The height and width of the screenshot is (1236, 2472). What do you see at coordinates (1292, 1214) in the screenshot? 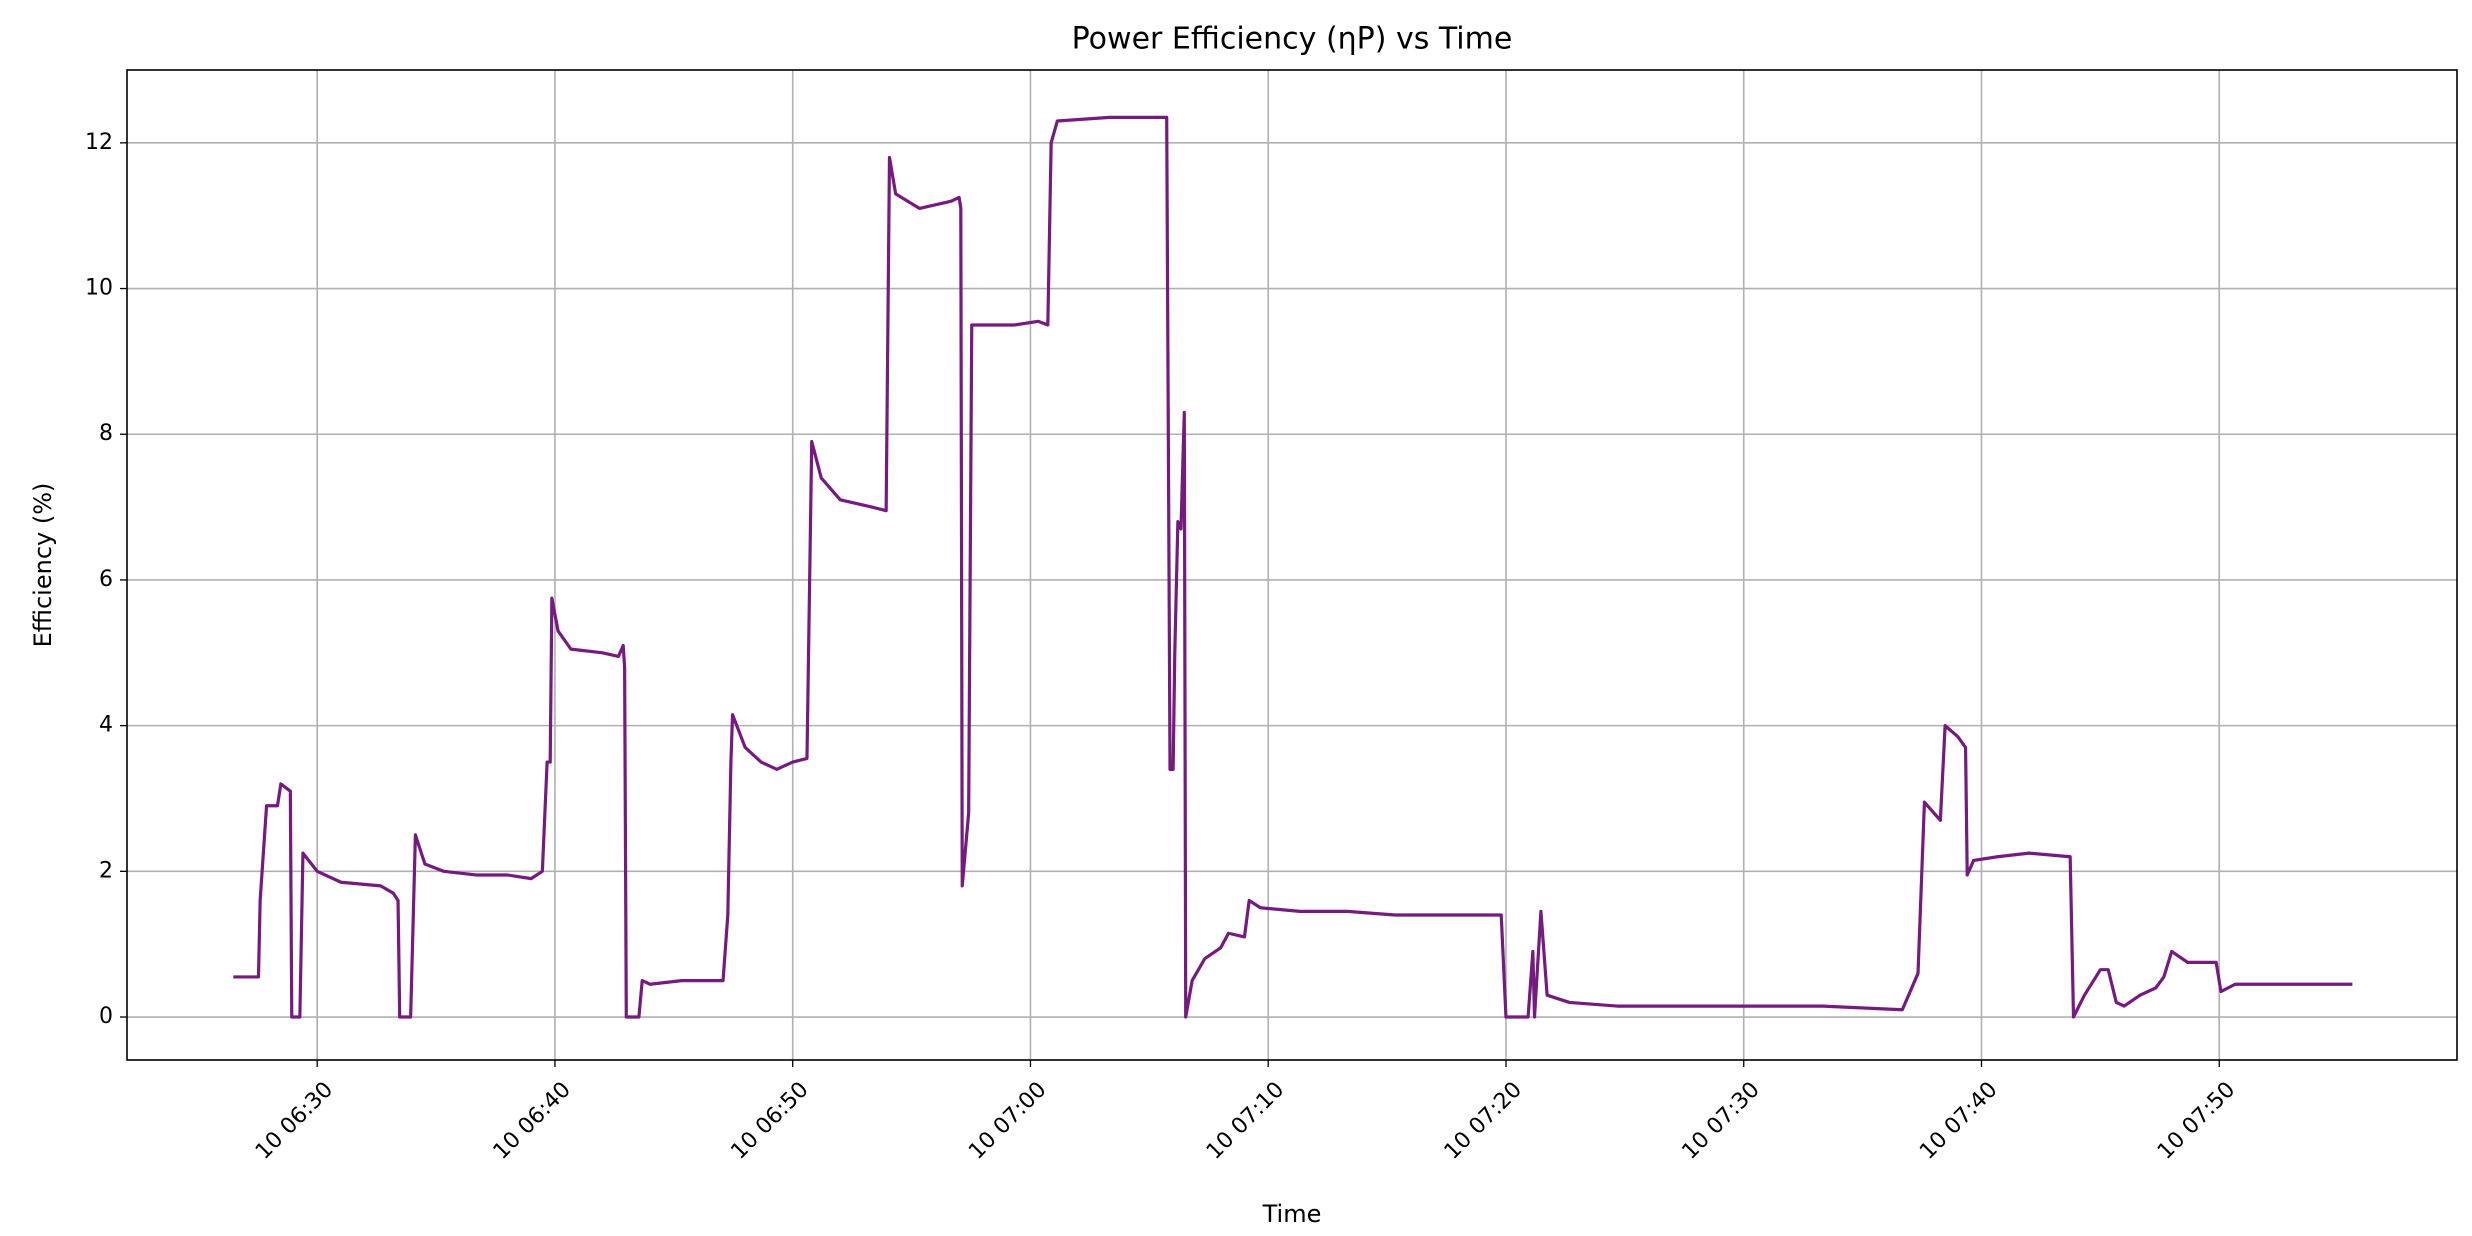
I see `x-axis-label: Time` at bounding box center [1292, 1214].